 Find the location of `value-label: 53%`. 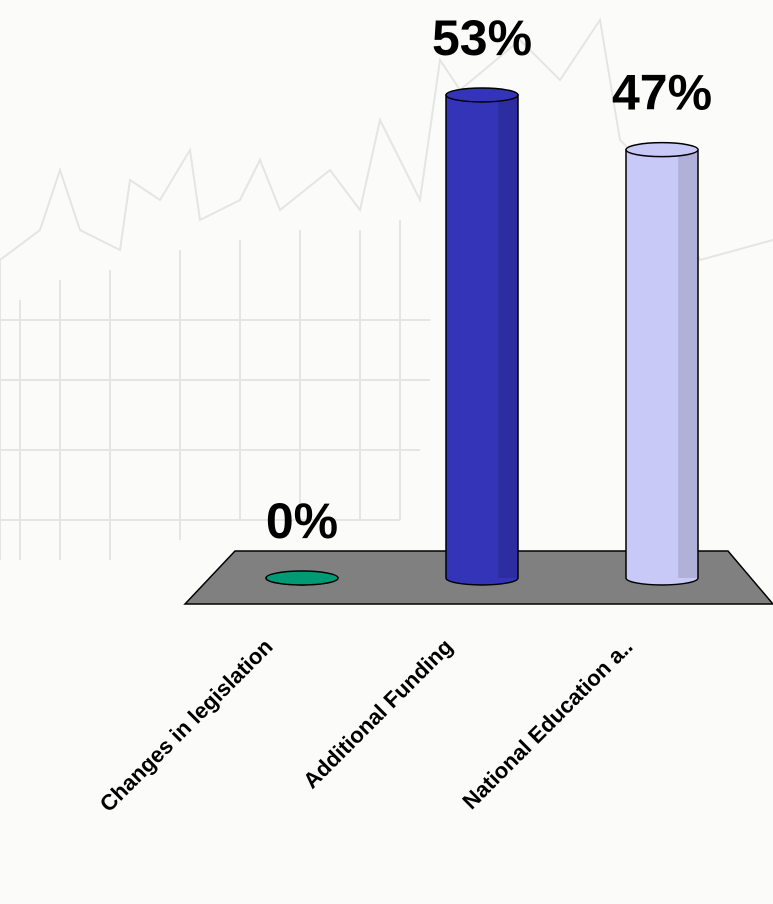

value-label: 53% is located at coordinates (482, 38).